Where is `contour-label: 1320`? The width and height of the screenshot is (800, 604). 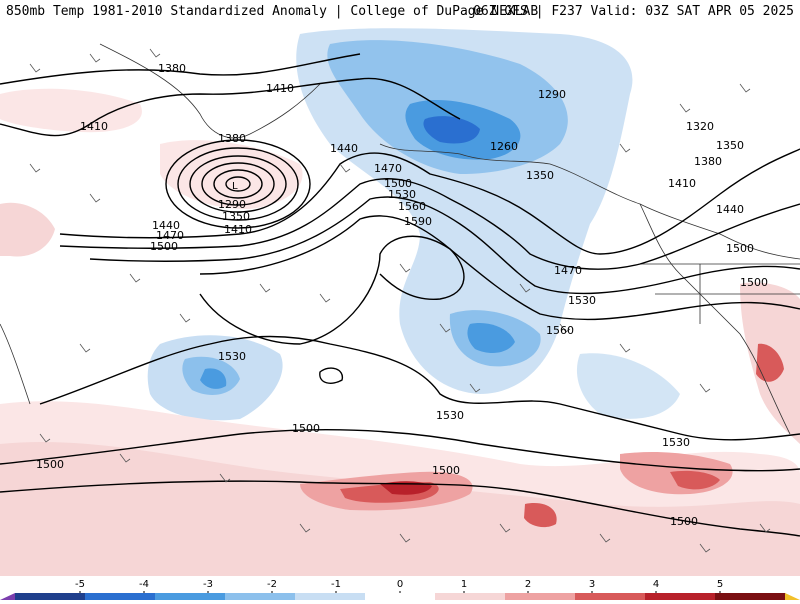 contour-label: 1320 is located at coordinates (700, 126).